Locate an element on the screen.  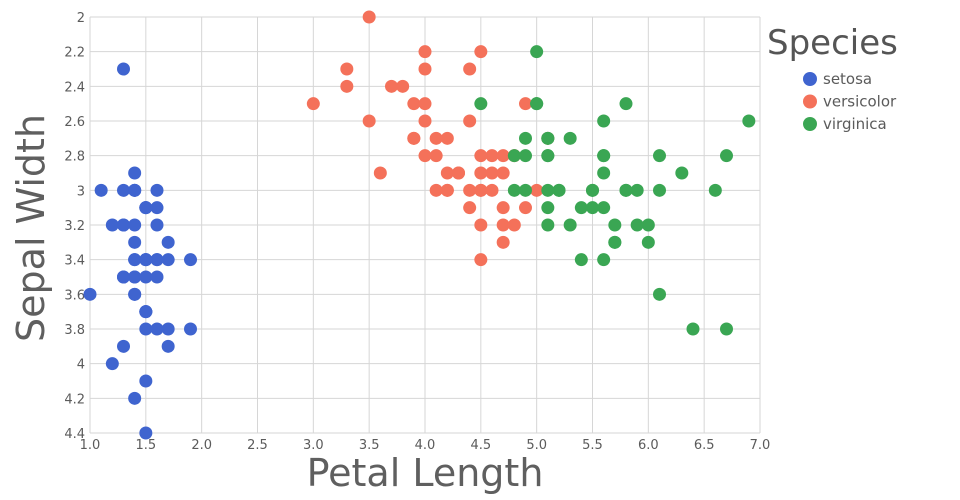
legend: Species setosa versicolor virginica is located at coordinates (832, 78).